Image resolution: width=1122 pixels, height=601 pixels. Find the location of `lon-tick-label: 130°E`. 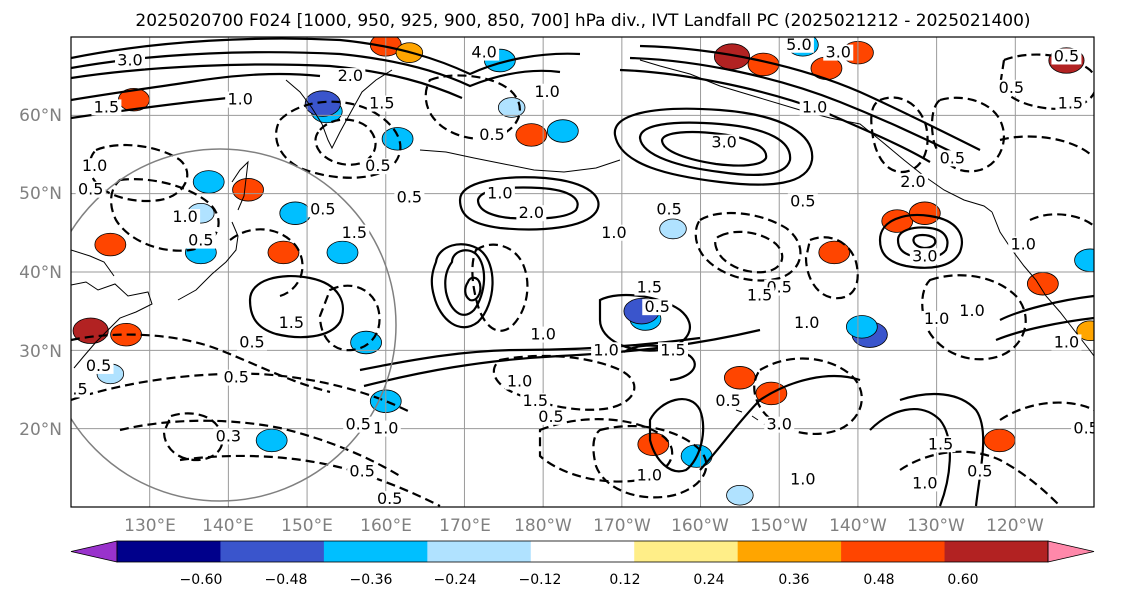

lon-tick-label: 130°E is located at coordinates (150, 526).